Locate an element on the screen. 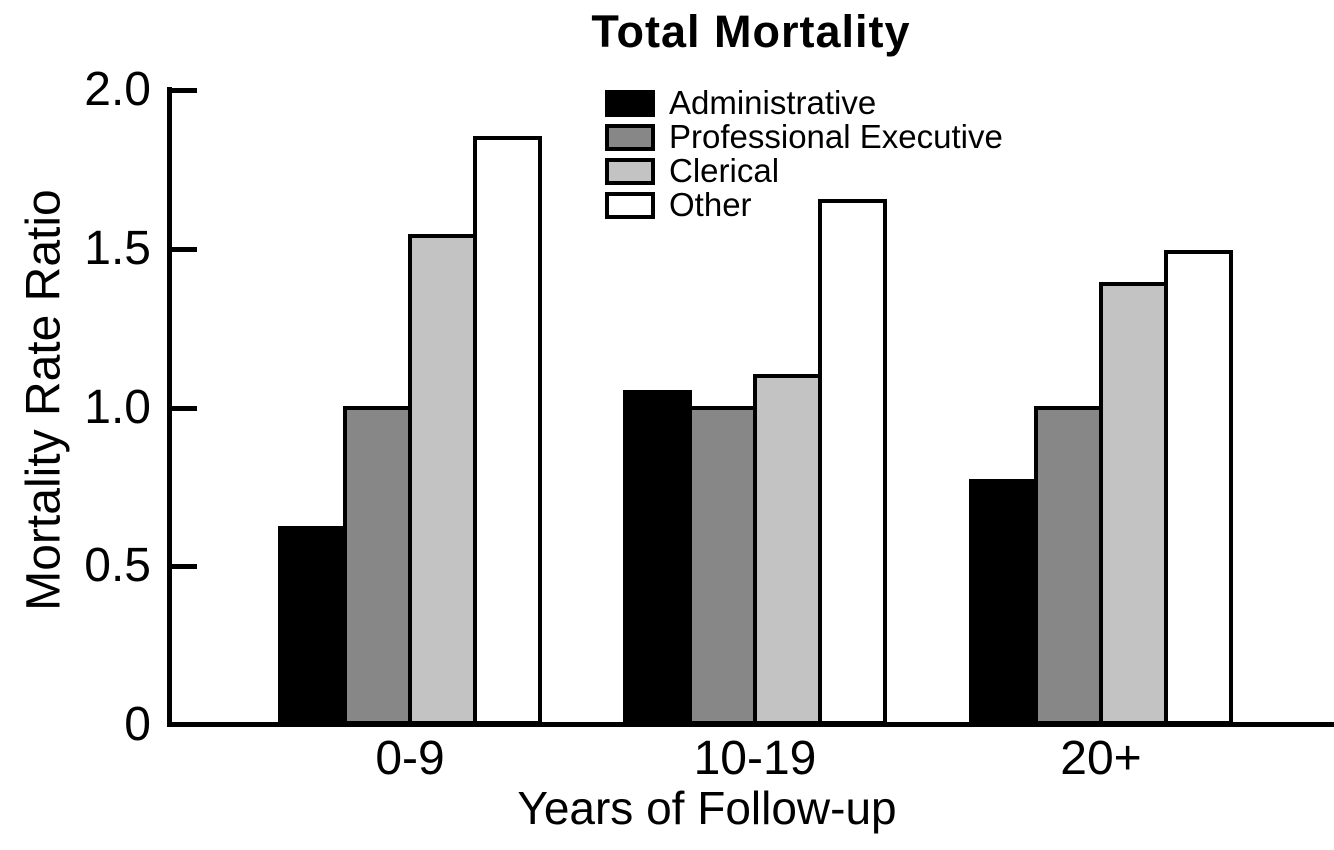  y-tick-label-0: 0 is located at coordinates (137, 724).